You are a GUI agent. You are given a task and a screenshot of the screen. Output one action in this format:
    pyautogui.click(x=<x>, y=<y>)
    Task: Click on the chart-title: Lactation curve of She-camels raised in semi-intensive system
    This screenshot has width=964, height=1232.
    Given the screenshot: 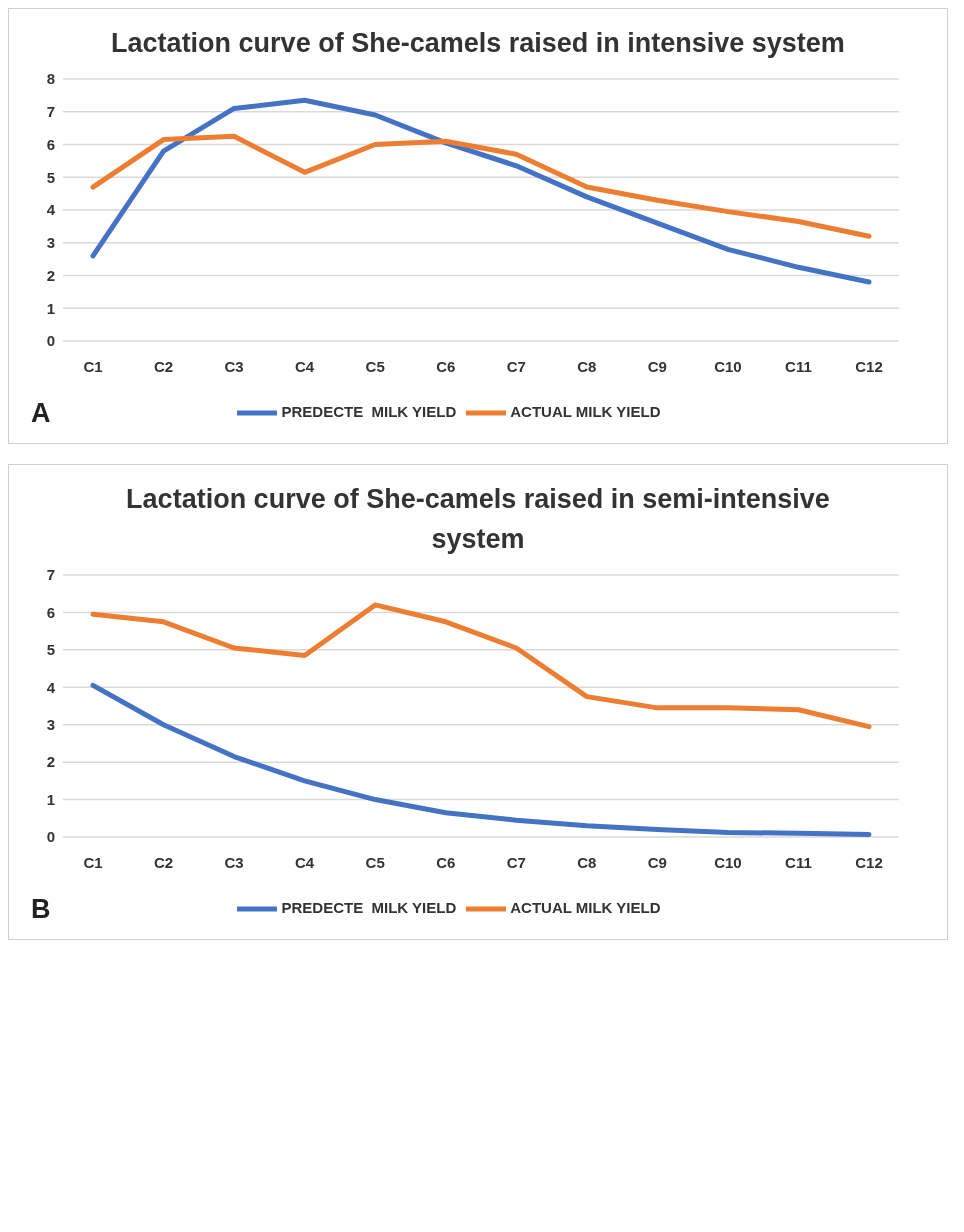 What is the action you would take?
    pyautogui.click(x=478, y=519)
    